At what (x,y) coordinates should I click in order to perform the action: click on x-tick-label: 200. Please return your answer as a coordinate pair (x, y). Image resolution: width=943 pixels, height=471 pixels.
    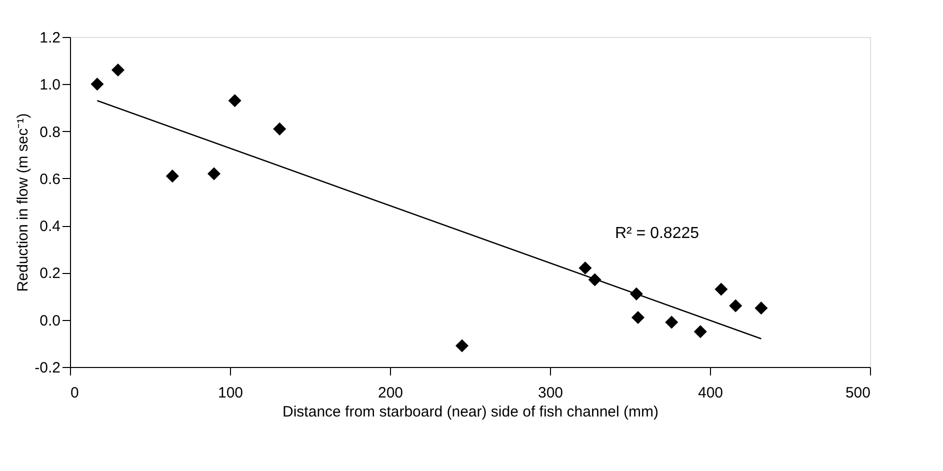
    Looking at the image, I should click on (391, 393).